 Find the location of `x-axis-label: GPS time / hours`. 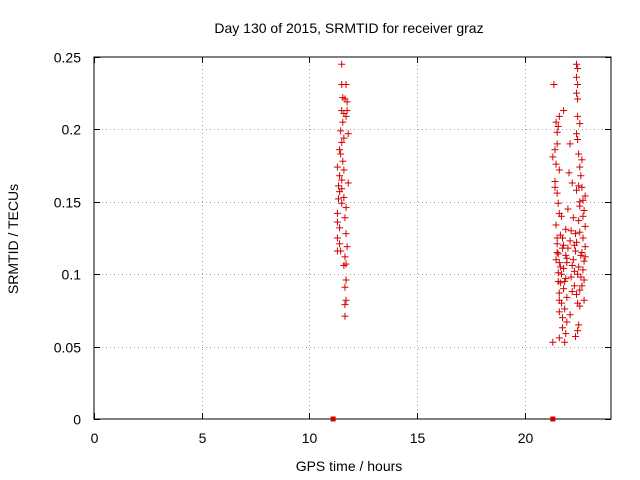

x-axis-label: GPS time / hours is located at coordinates (349, 466).